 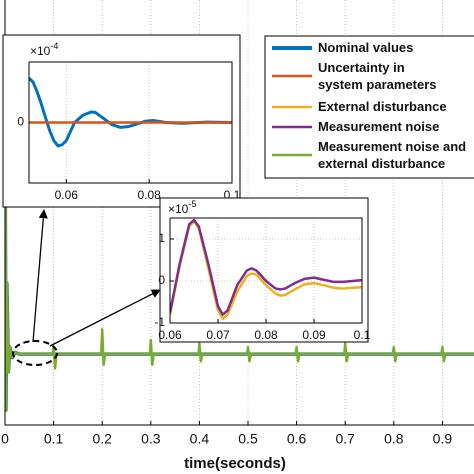 I want to click on x-tick-label: 0, so click(x=5, y=439).